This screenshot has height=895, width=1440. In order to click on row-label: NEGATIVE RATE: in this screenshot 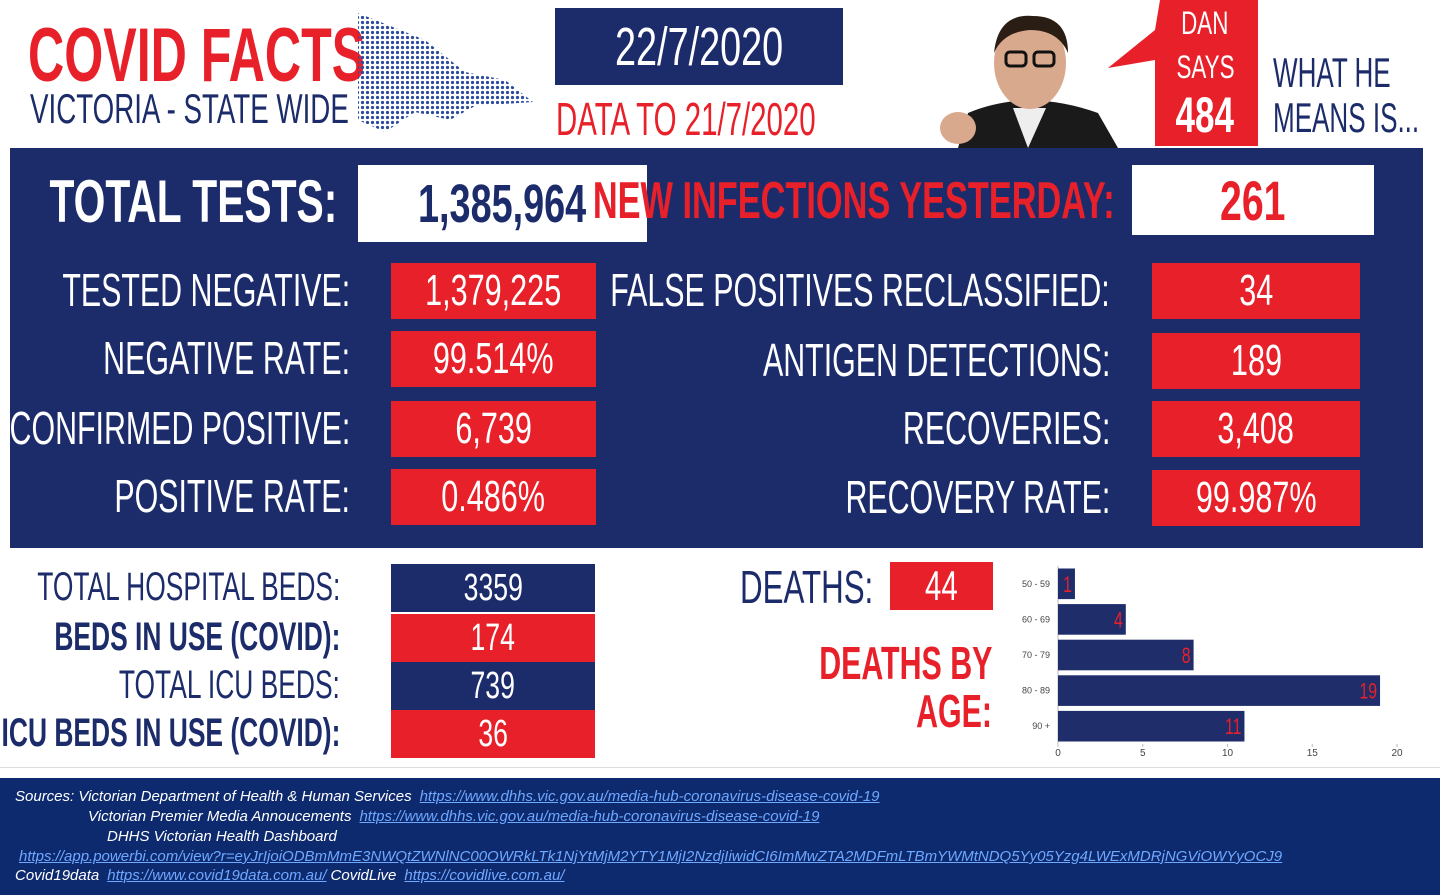, I will do `click(175, 358)`.